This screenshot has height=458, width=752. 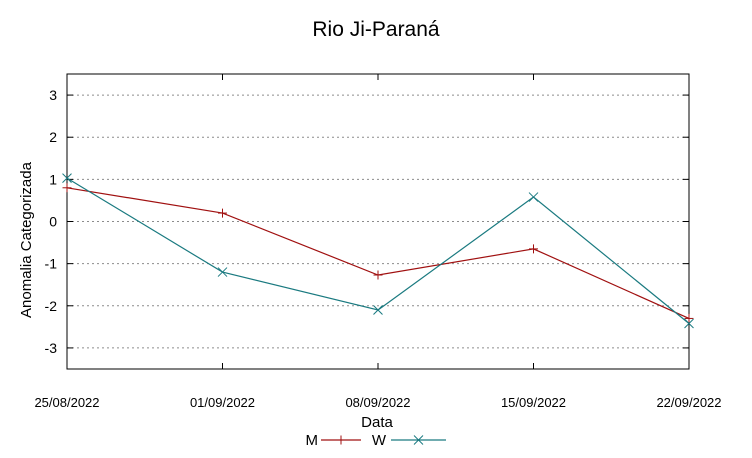 I want to click on legend-marker-w, so click(x=418, y=440).